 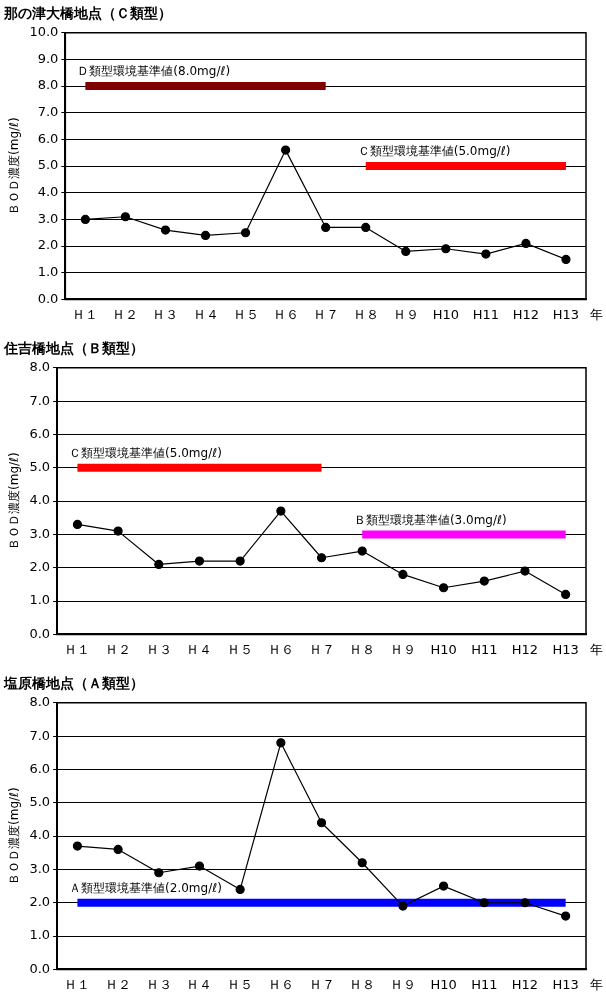 What do you see at coordinates (48, 58) in the screenshot?
I see `y-tick-label: 9.0` at bounding box center [48, 58].